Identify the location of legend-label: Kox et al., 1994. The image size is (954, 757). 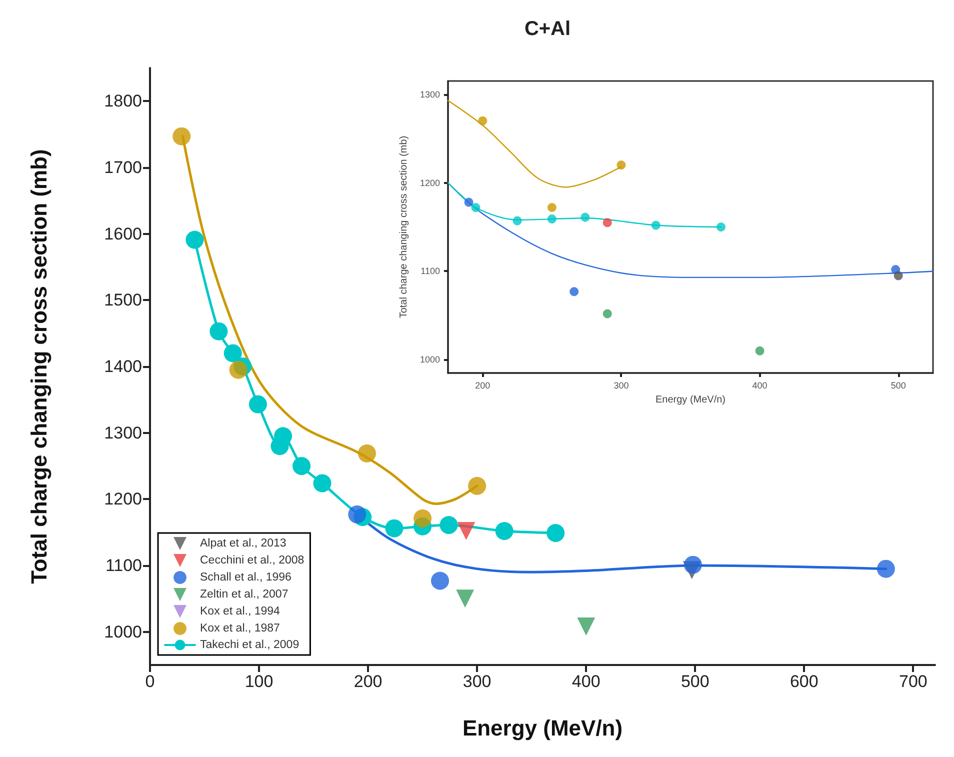
(240, 612).